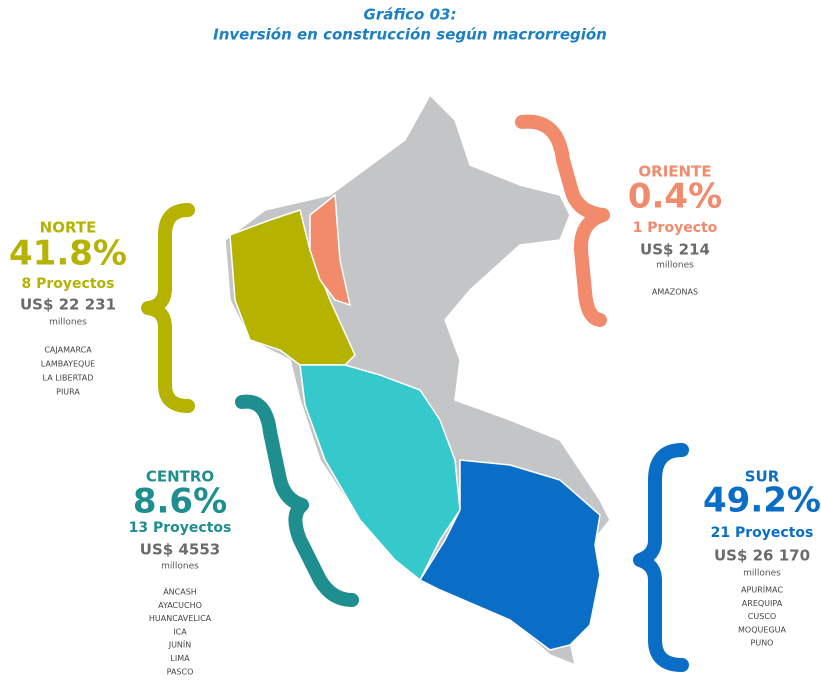 The image size is (821, 683). What do you see at coordinates (292, 287) in the screenshot?
I see `region-norte` at bounding box center [292, 287].